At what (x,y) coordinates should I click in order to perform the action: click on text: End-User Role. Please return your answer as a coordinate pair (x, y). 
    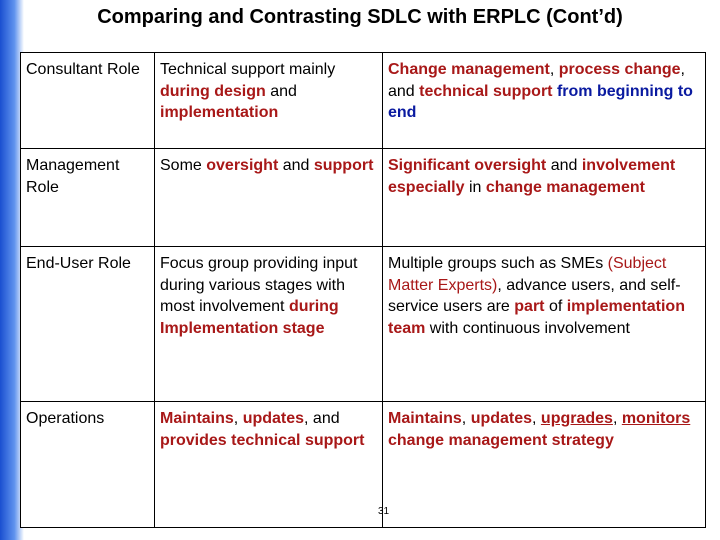
    Looking at the image, I should click on (78, 263).